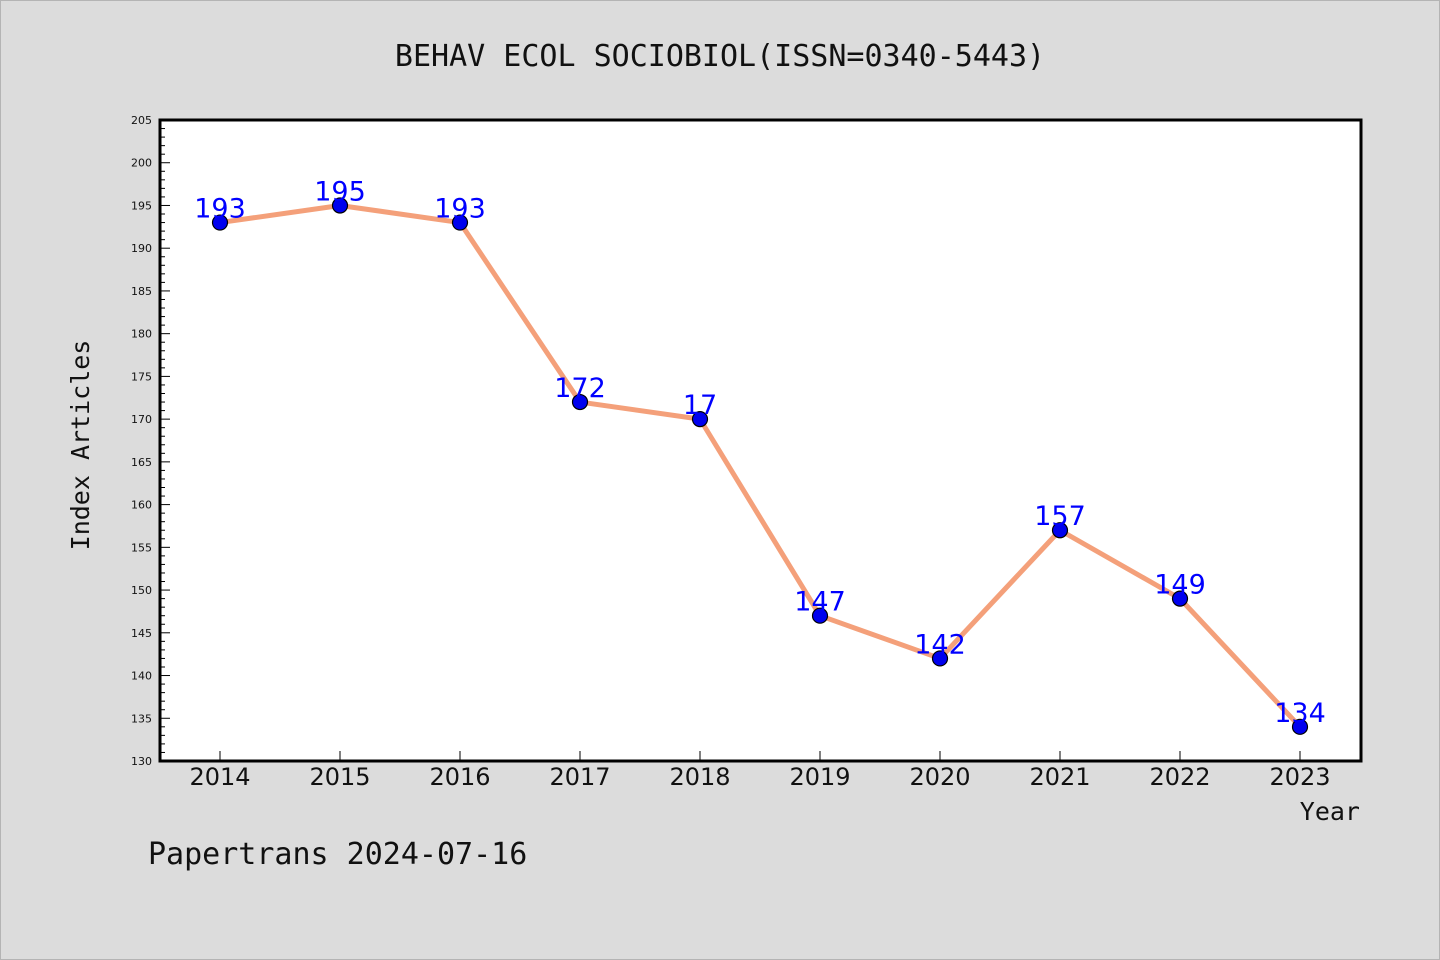 The image size is (1440, 960). What do you see at coordinates (700, 405) in the screenshot?
I see `data-label: 17` at bounding box center [700, 405].